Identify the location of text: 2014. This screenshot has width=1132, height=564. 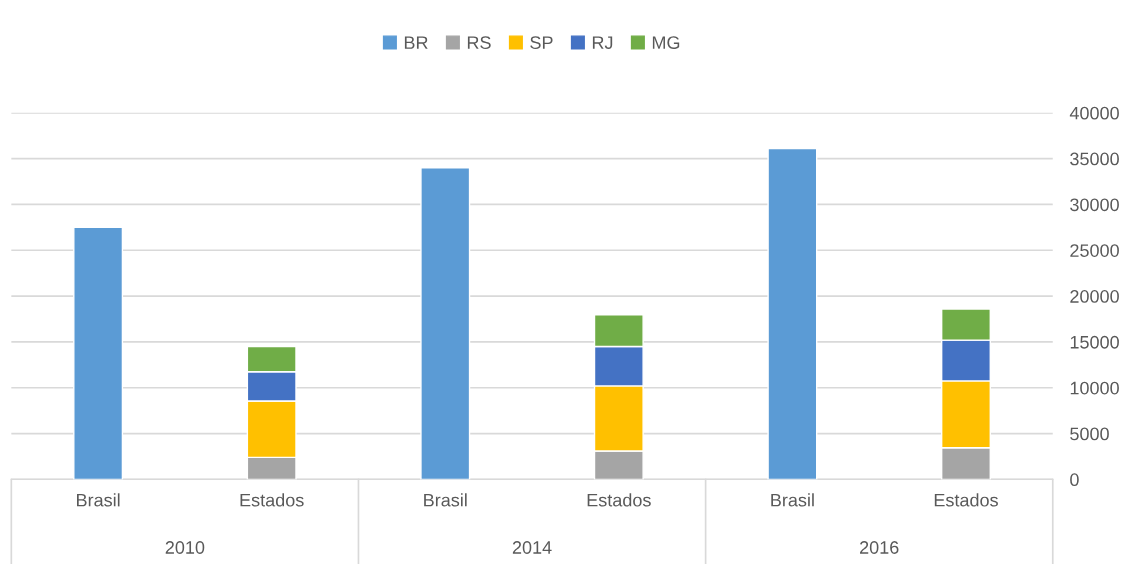
(532, 547).